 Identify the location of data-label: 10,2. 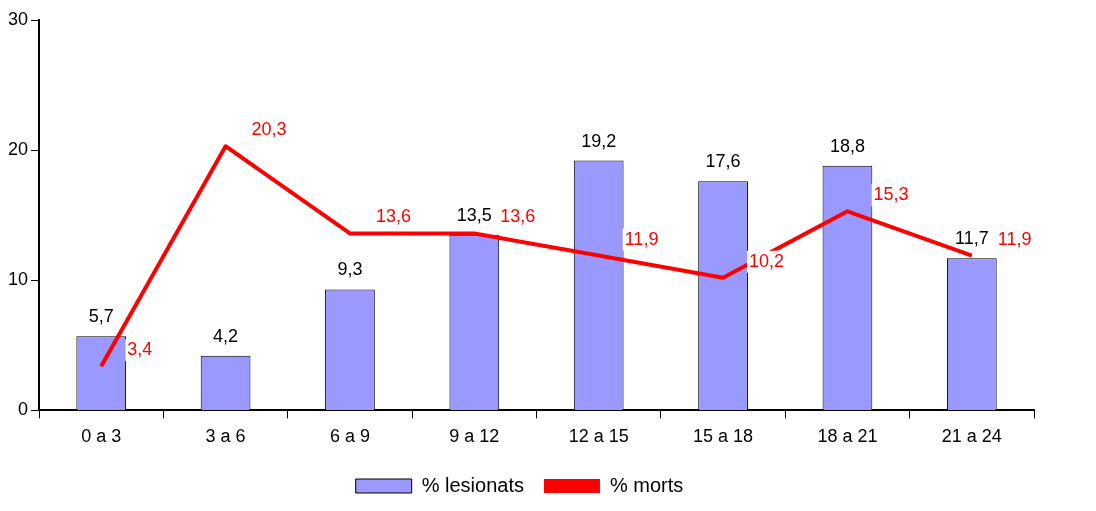
(767, 260).